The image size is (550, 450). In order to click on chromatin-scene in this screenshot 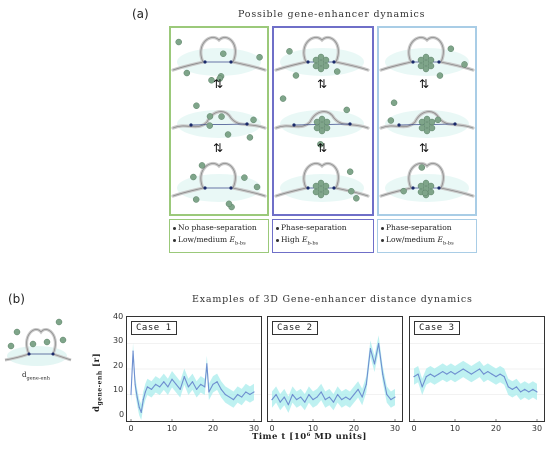, I will do `click(219, 59)`.